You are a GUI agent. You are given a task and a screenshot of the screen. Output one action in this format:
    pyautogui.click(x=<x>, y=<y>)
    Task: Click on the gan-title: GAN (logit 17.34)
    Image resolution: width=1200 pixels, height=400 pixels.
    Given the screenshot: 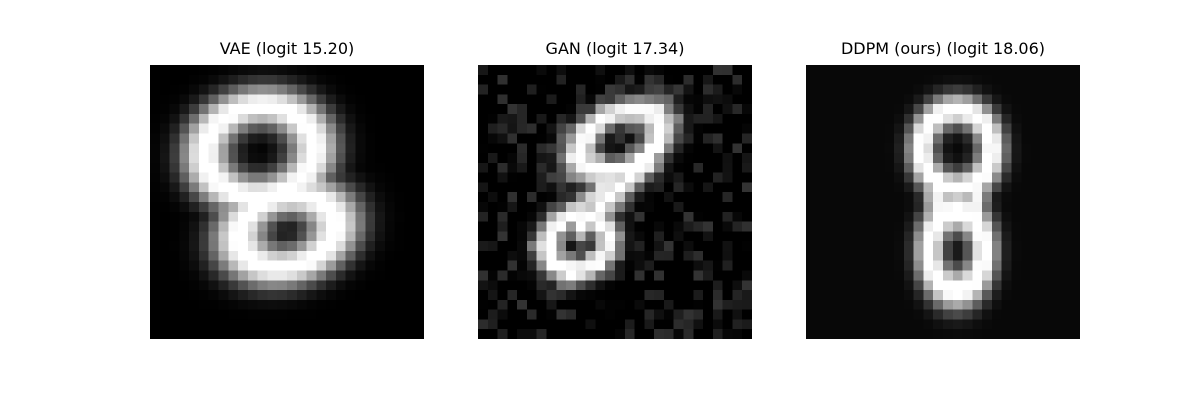 What is the action you would take?
    pyautogui.click(x=615, y=48)
    